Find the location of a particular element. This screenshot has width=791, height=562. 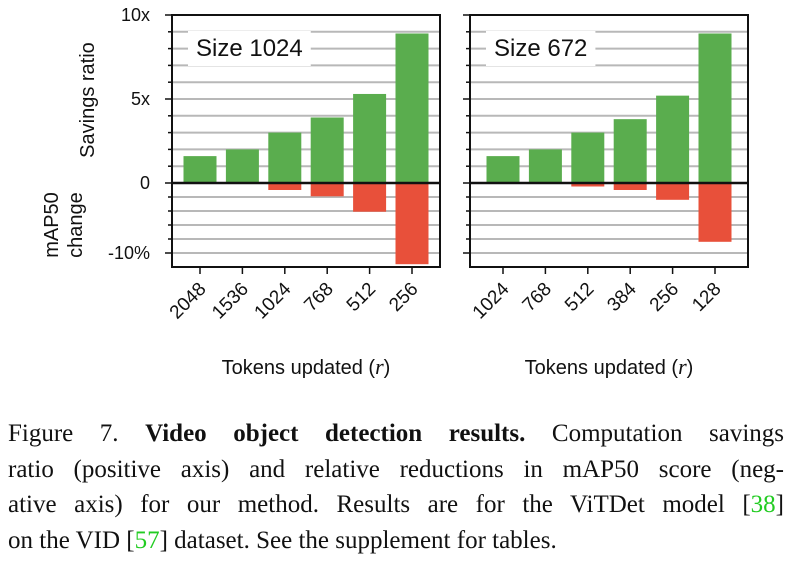

citation: 38 is located at coordinates (763, 504).